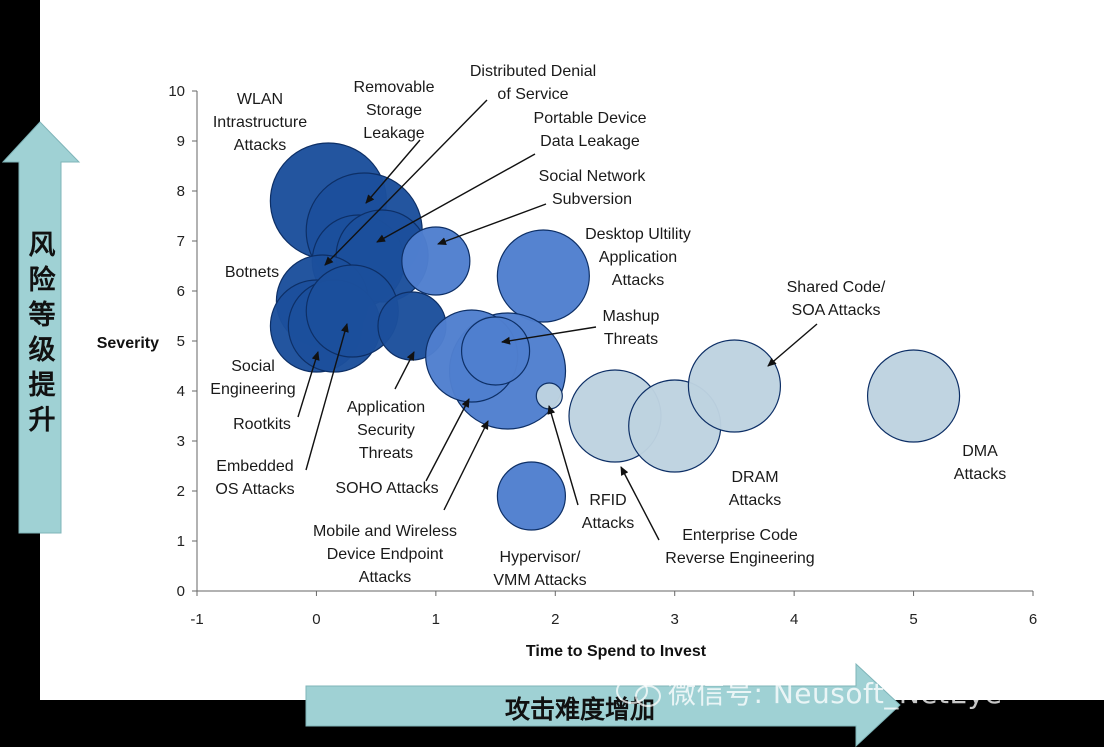 This screenshot has height=747, width=1104. What do you see at coordinates (539, 569) in the screenshot?
I see `annotation-hypervisor: Hypervisor/VMM Attacks` at bounding box center [539, 569].